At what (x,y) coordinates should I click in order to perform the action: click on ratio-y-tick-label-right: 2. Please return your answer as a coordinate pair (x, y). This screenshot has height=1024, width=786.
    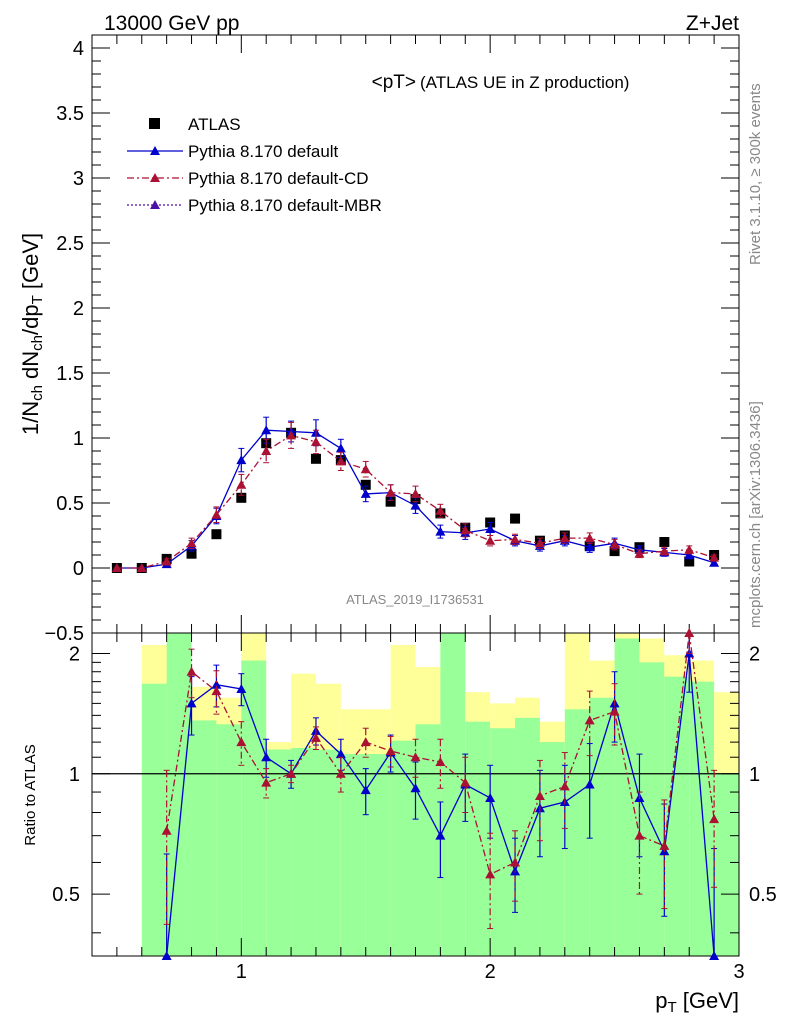
    Looking at the image, I should click on (754, 654).